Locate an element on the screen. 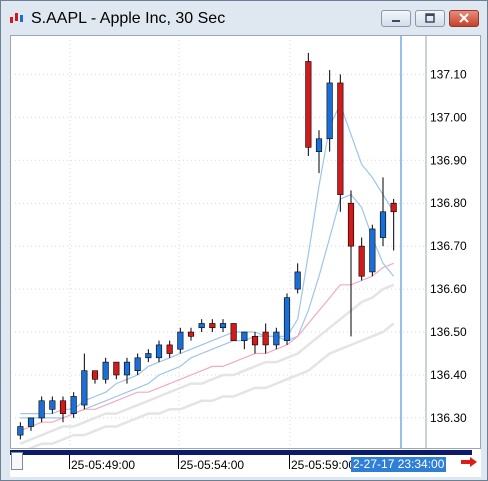 This screenshot has height=481, width=488. maximize-icon is located at coordinates (430, 18).